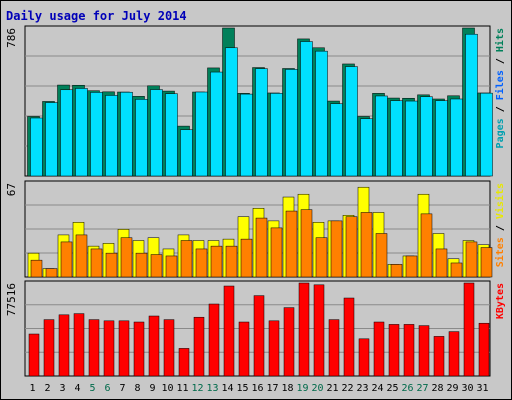 The width and height of the screenshot is (512, 400). What do you see at coordinates (197, 388) in the screenshot?
I see `x-tick-label: 12` at bounding box center [197, 388].